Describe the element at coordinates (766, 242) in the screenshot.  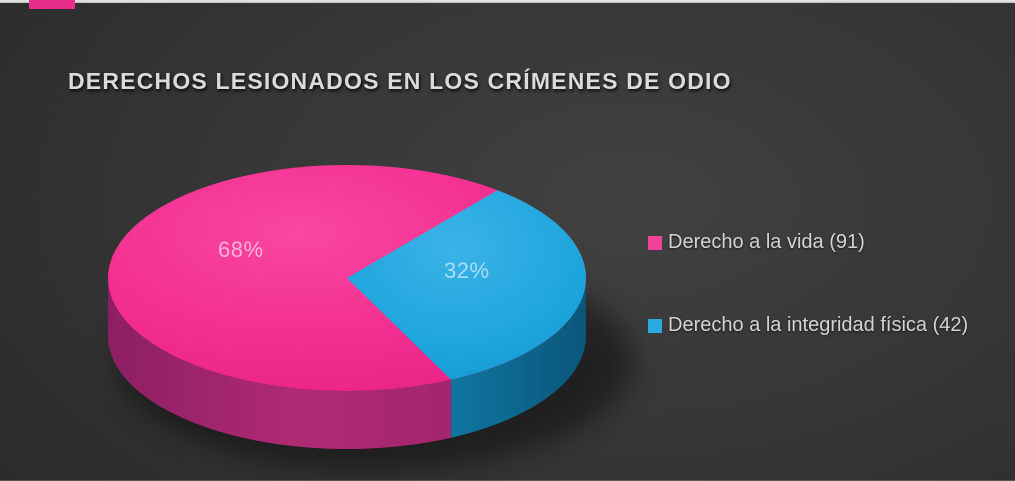
I see `legend-label-vida: Derecho a la vida (91)` at that location.